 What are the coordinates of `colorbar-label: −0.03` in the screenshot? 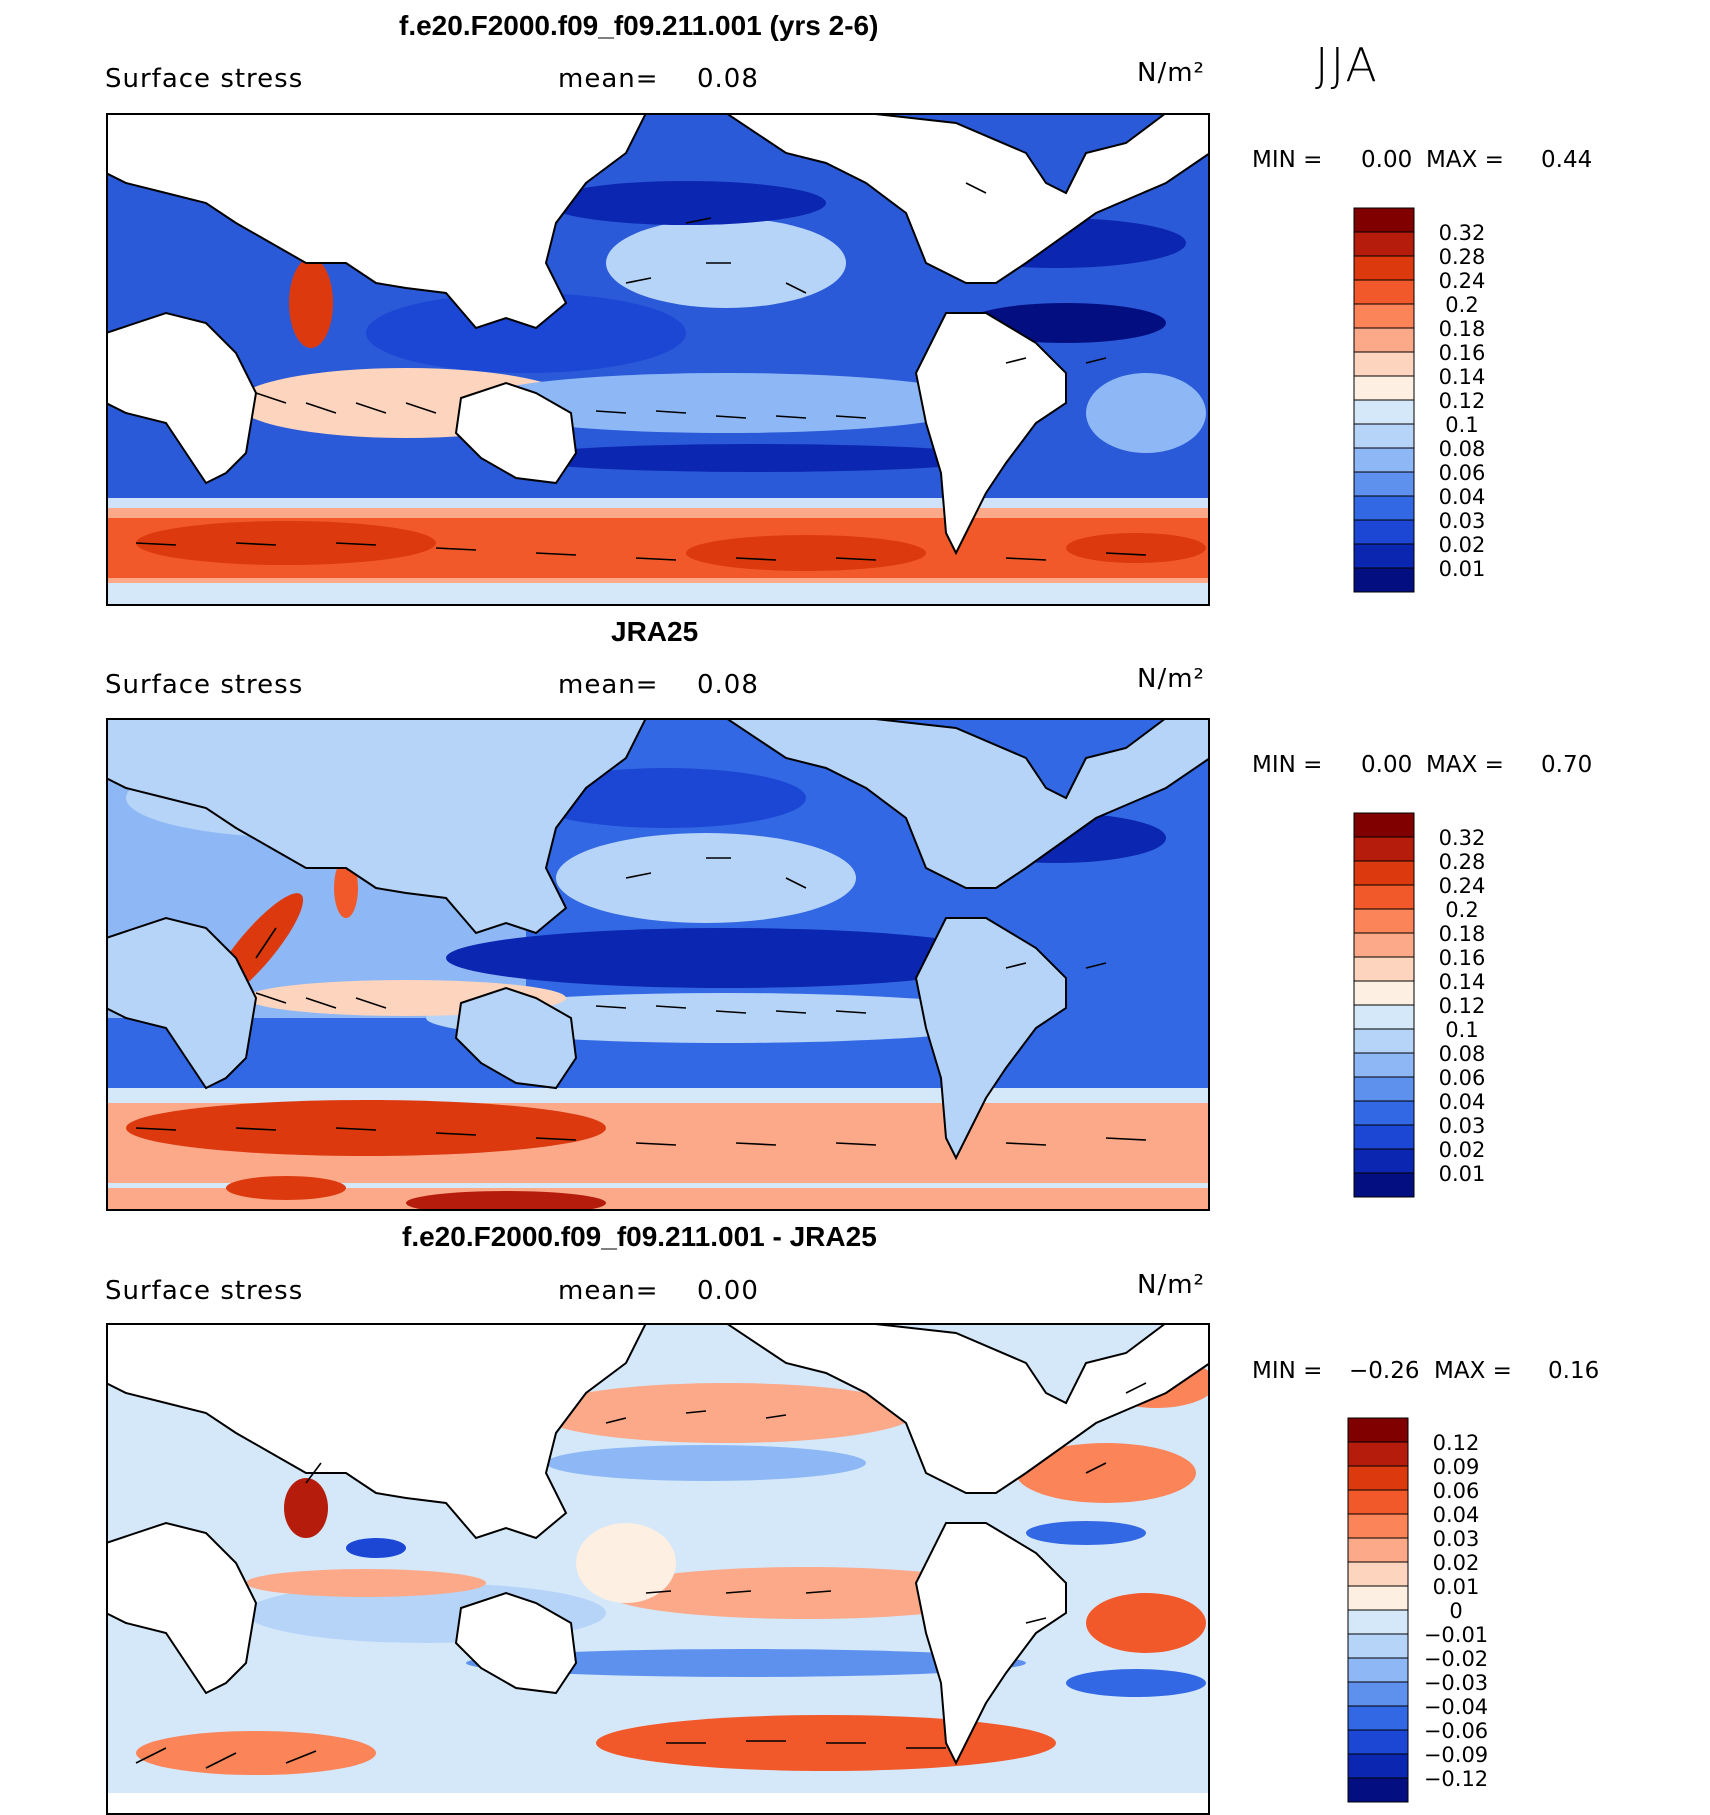 It's located at (1456, 1683).